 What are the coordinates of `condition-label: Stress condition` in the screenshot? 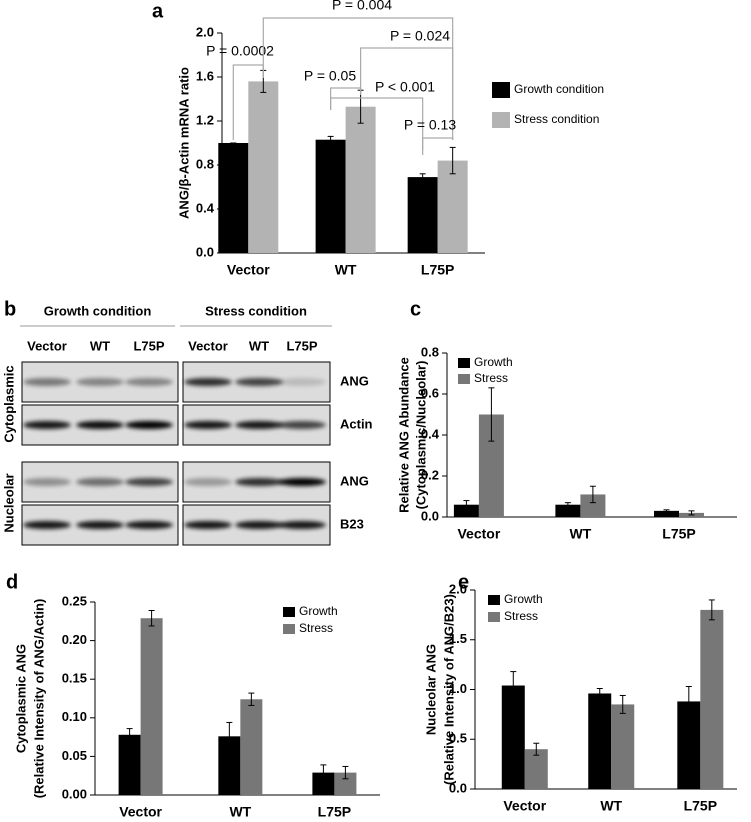 It's located at (256, 310).